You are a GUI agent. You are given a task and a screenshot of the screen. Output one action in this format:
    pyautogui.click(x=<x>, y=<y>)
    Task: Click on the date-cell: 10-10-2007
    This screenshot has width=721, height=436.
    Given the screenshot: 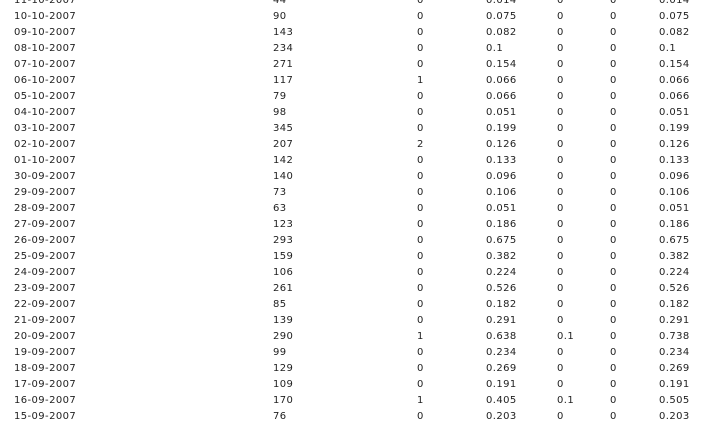 What is the action you would take?
    pyautogui.click(x=45, y=16)
    